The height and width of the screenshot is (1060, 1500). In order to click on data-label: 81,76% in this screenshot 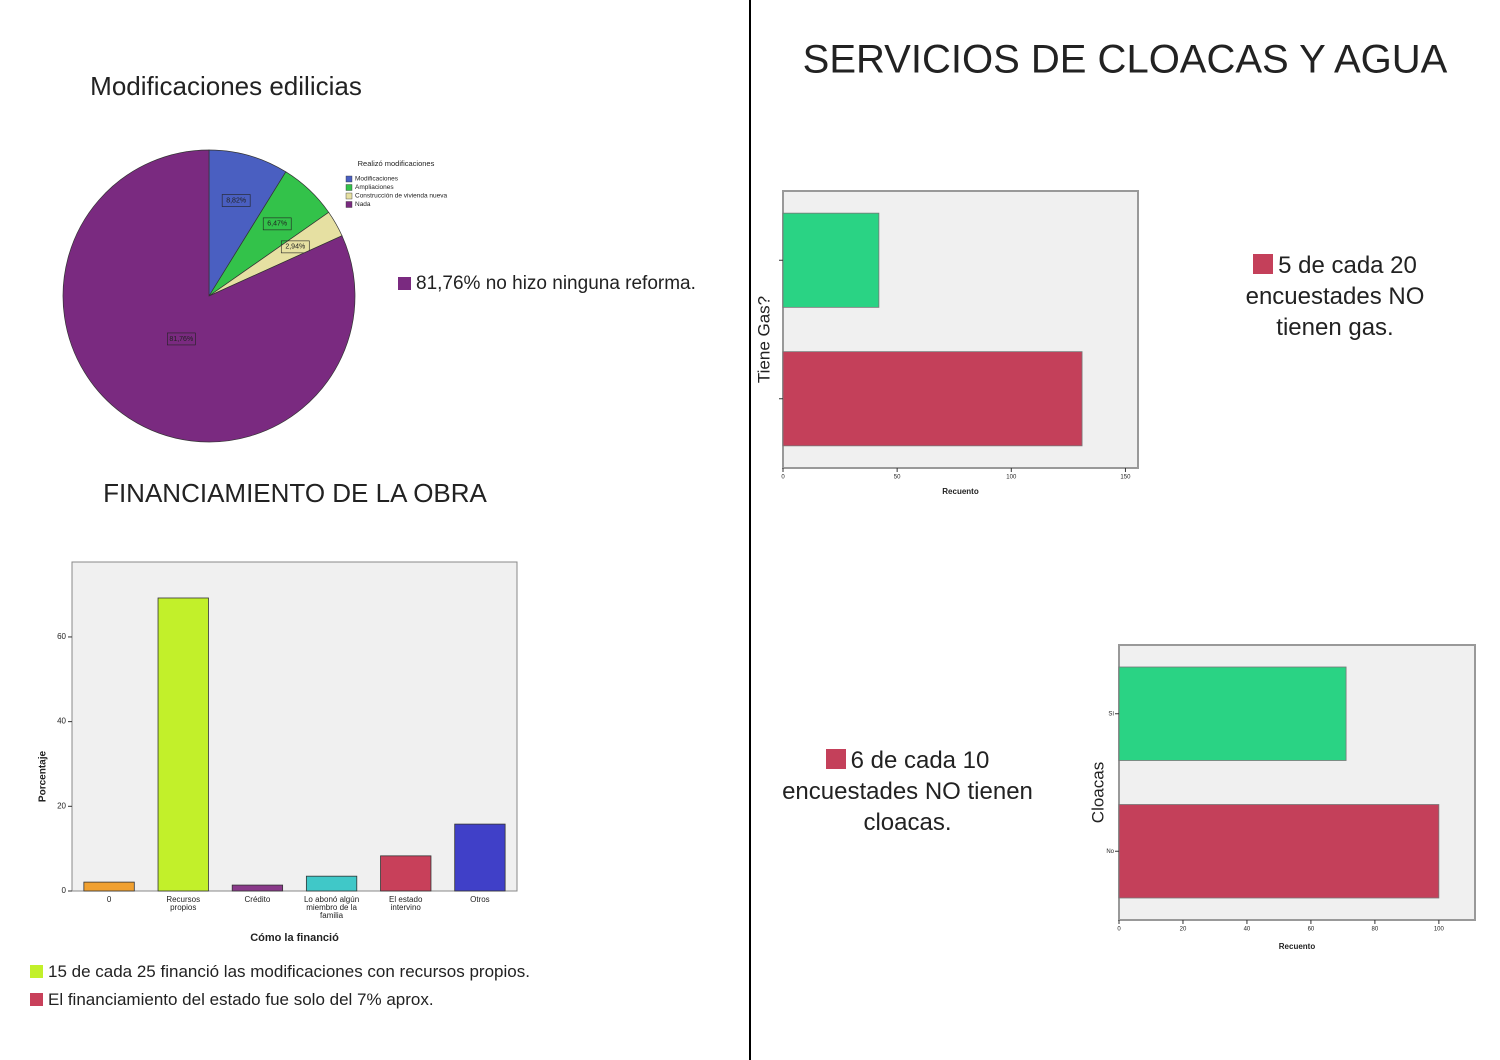, I will do `click(181, 339)`.